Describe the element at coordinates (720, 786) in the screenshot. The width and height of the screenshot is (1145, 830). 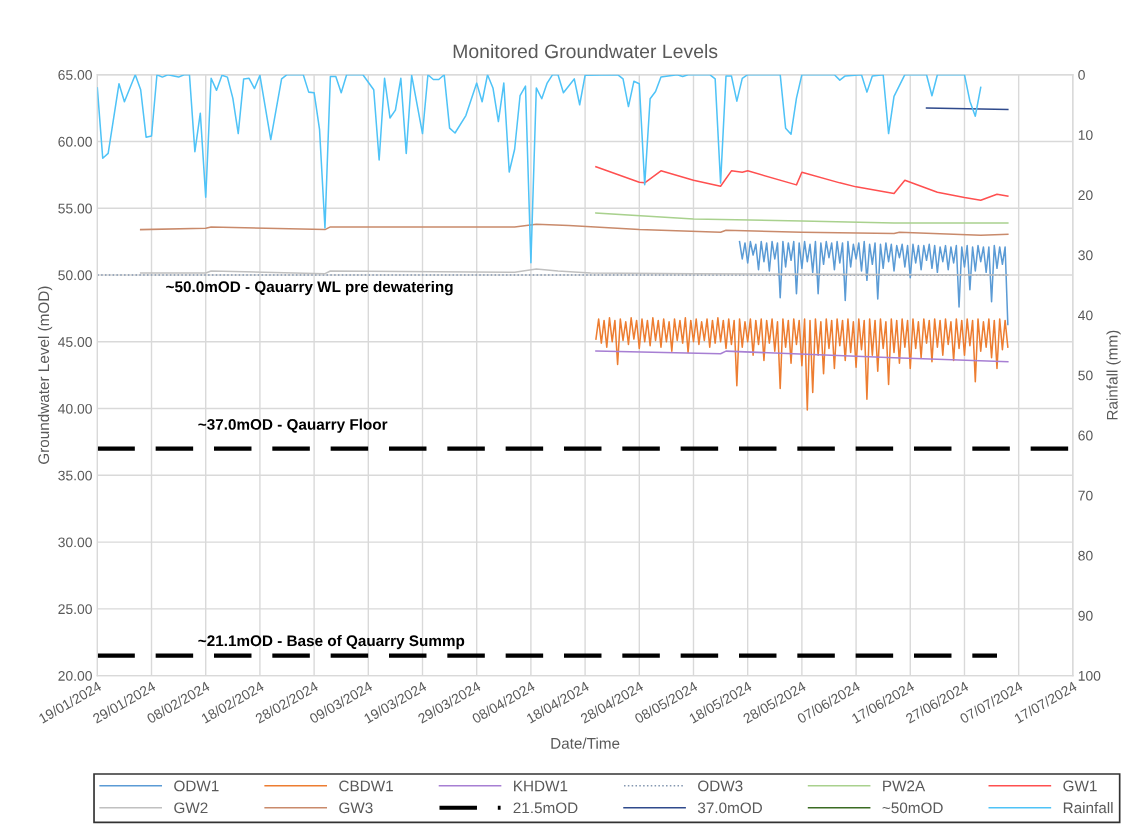
I see `legend-label: ODW3` at that location.